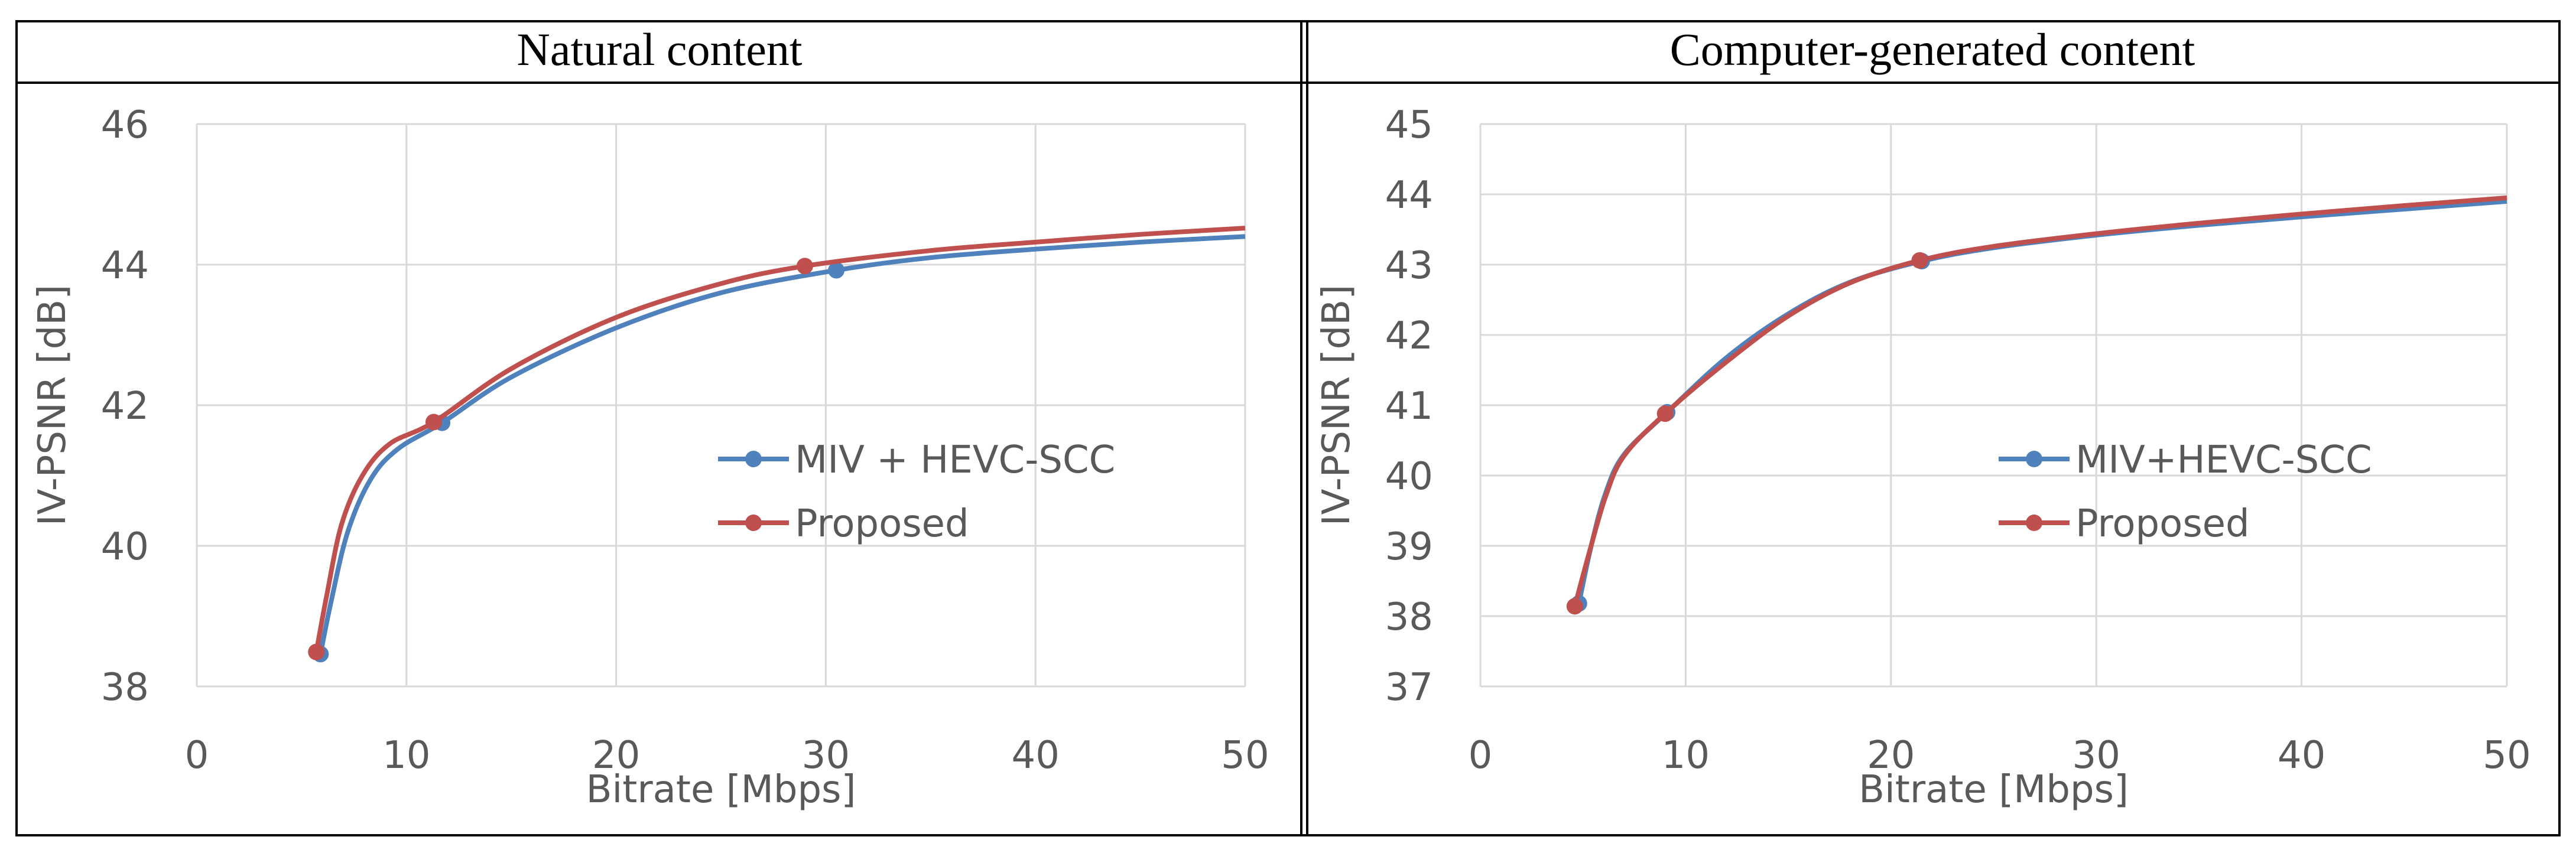 The width and height of the screenshot is (2576, 853). Describe the element at coordinates (660, 49) in the screenshot. I see `panel-title-natural: Natural content` at that location.